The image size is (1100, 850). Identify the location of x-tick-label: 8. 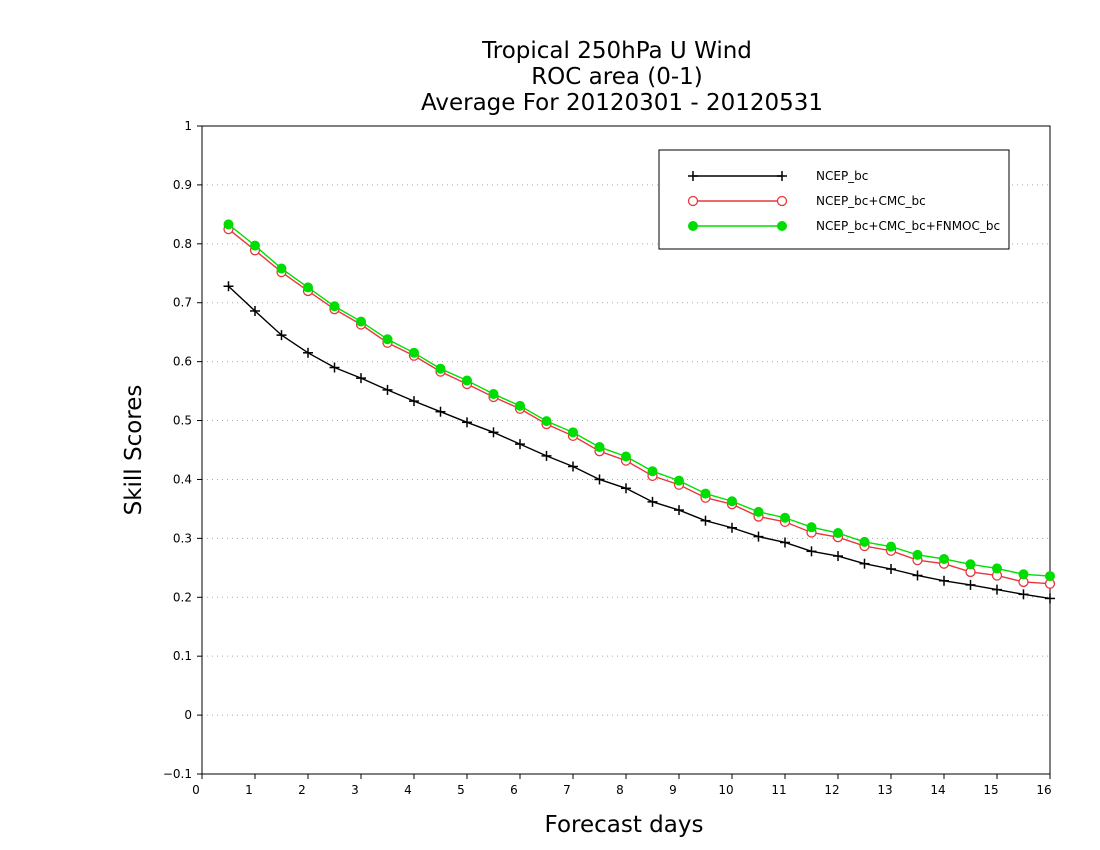
(620, 790).